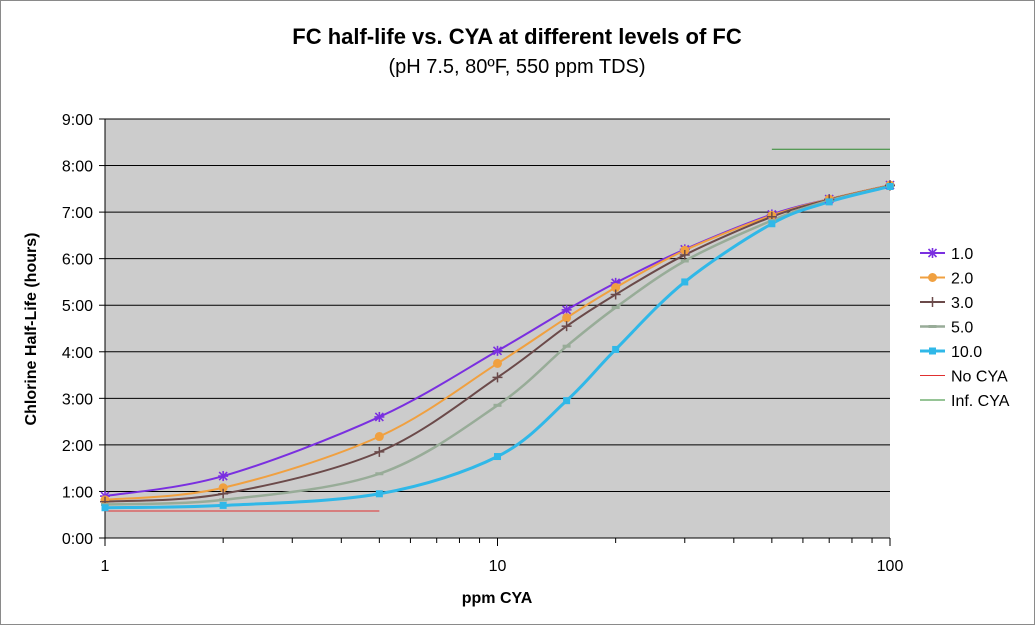  Describe the element at coordinates (946, 279) in the screenshot. I see `legend-item-2-0: 2.0` at that location.